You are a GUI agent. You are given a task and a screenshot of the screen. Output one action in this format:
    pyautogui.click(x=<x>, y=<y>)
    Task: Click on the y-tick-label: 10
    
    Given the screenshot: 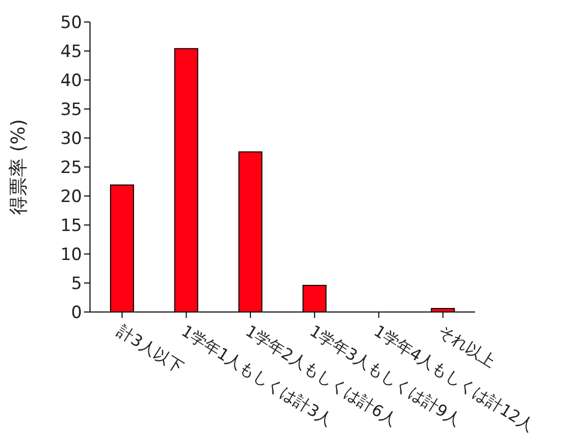 What is the action you would take?
    pyautogui.click(x=71, y=255)
    